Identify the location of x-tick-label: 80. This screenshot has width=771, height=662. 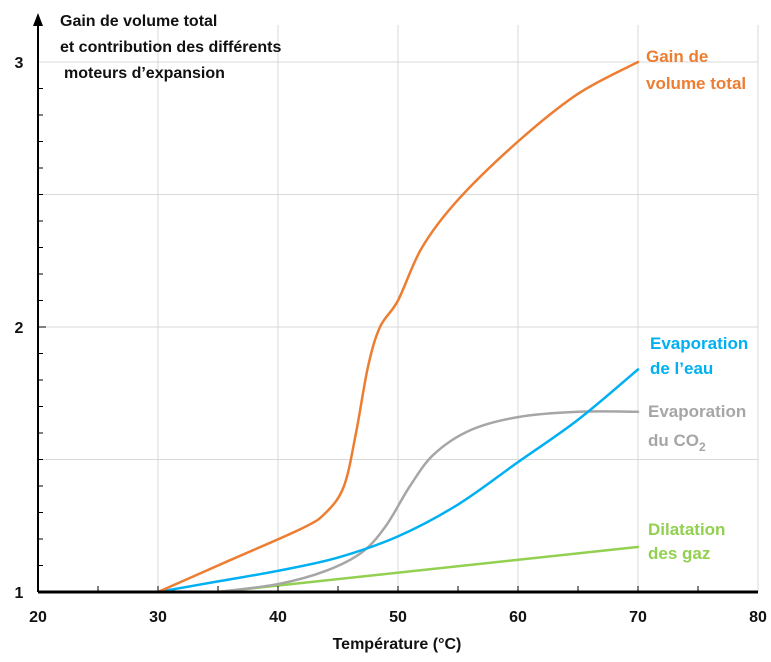
(758, 617).